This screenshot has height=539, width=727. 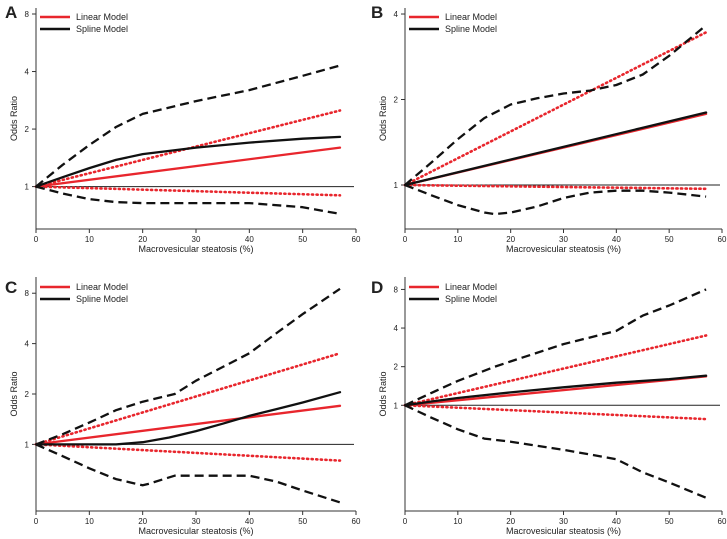 What do you see at coordinates (377, 12) in the screenshot?
I see `panel-letter-b: B` at bounding box center [377, 12].